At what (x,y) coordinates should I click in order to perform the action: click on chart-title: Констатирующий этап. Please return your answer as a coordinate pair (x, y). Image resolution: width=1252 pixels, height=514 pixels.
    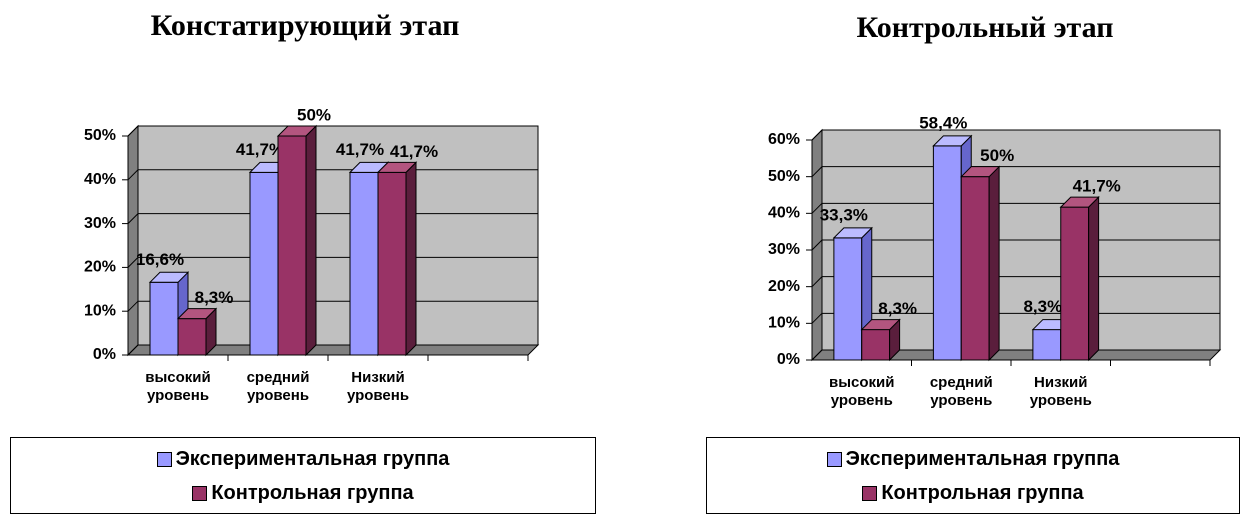
    Looking at the image, I should click on (305, 25).